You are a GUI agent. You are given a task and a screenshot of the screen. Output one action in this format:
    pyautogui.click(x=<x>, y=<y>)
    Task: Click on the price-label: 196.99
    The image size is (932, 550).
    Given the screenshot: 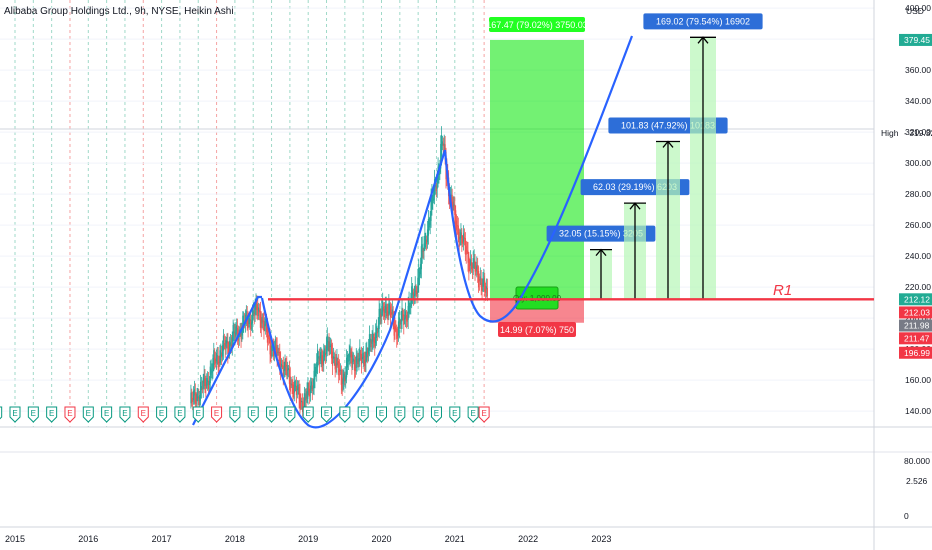 What is the action you would take?
    pyautogui.click(x=917, y=353)
    